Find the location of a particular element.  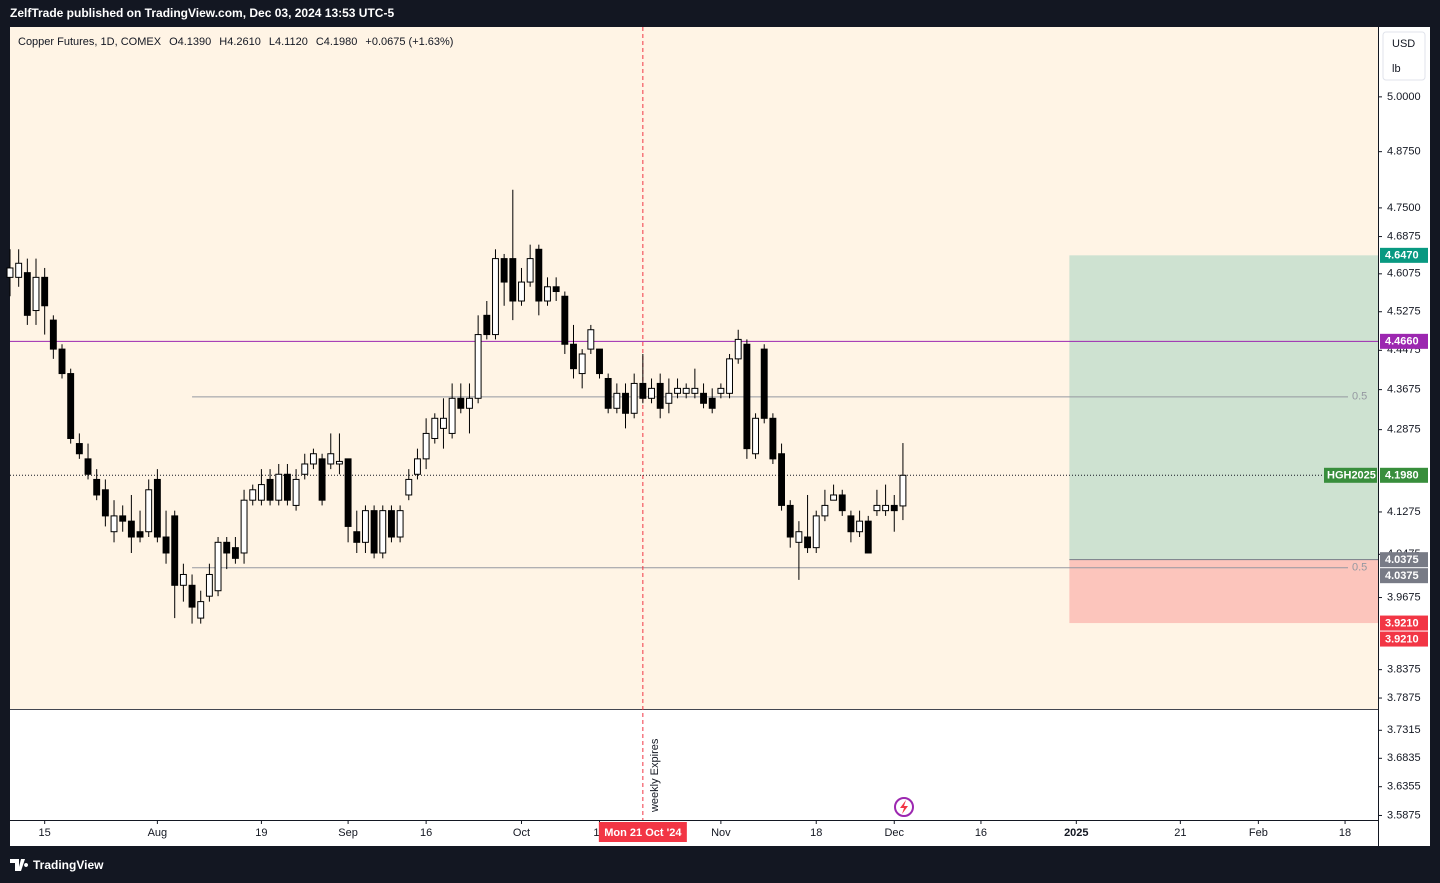

fib-label: 0.5 is located at coordinates (1359, 397).